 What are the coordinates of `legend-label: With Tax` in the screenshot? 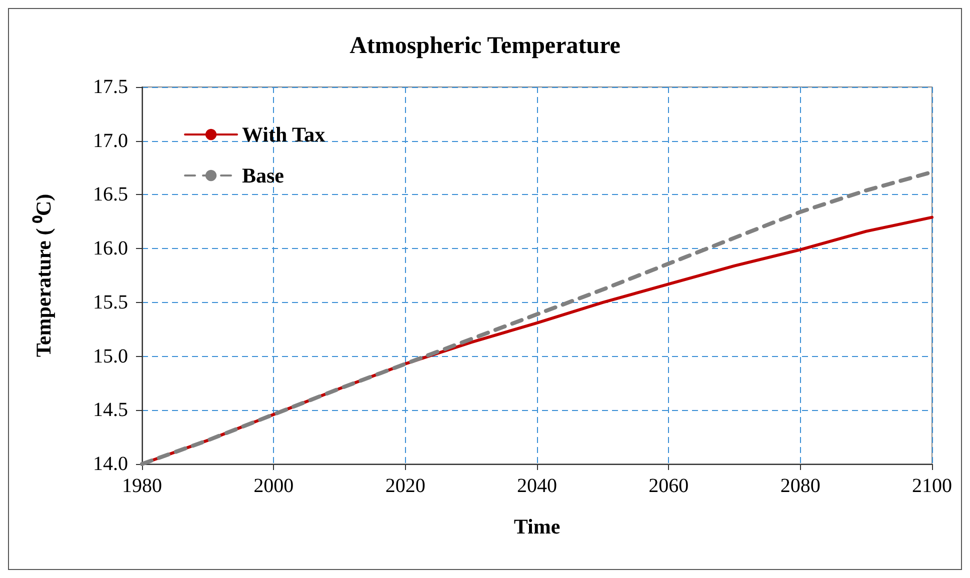 It's located at (284, 134).